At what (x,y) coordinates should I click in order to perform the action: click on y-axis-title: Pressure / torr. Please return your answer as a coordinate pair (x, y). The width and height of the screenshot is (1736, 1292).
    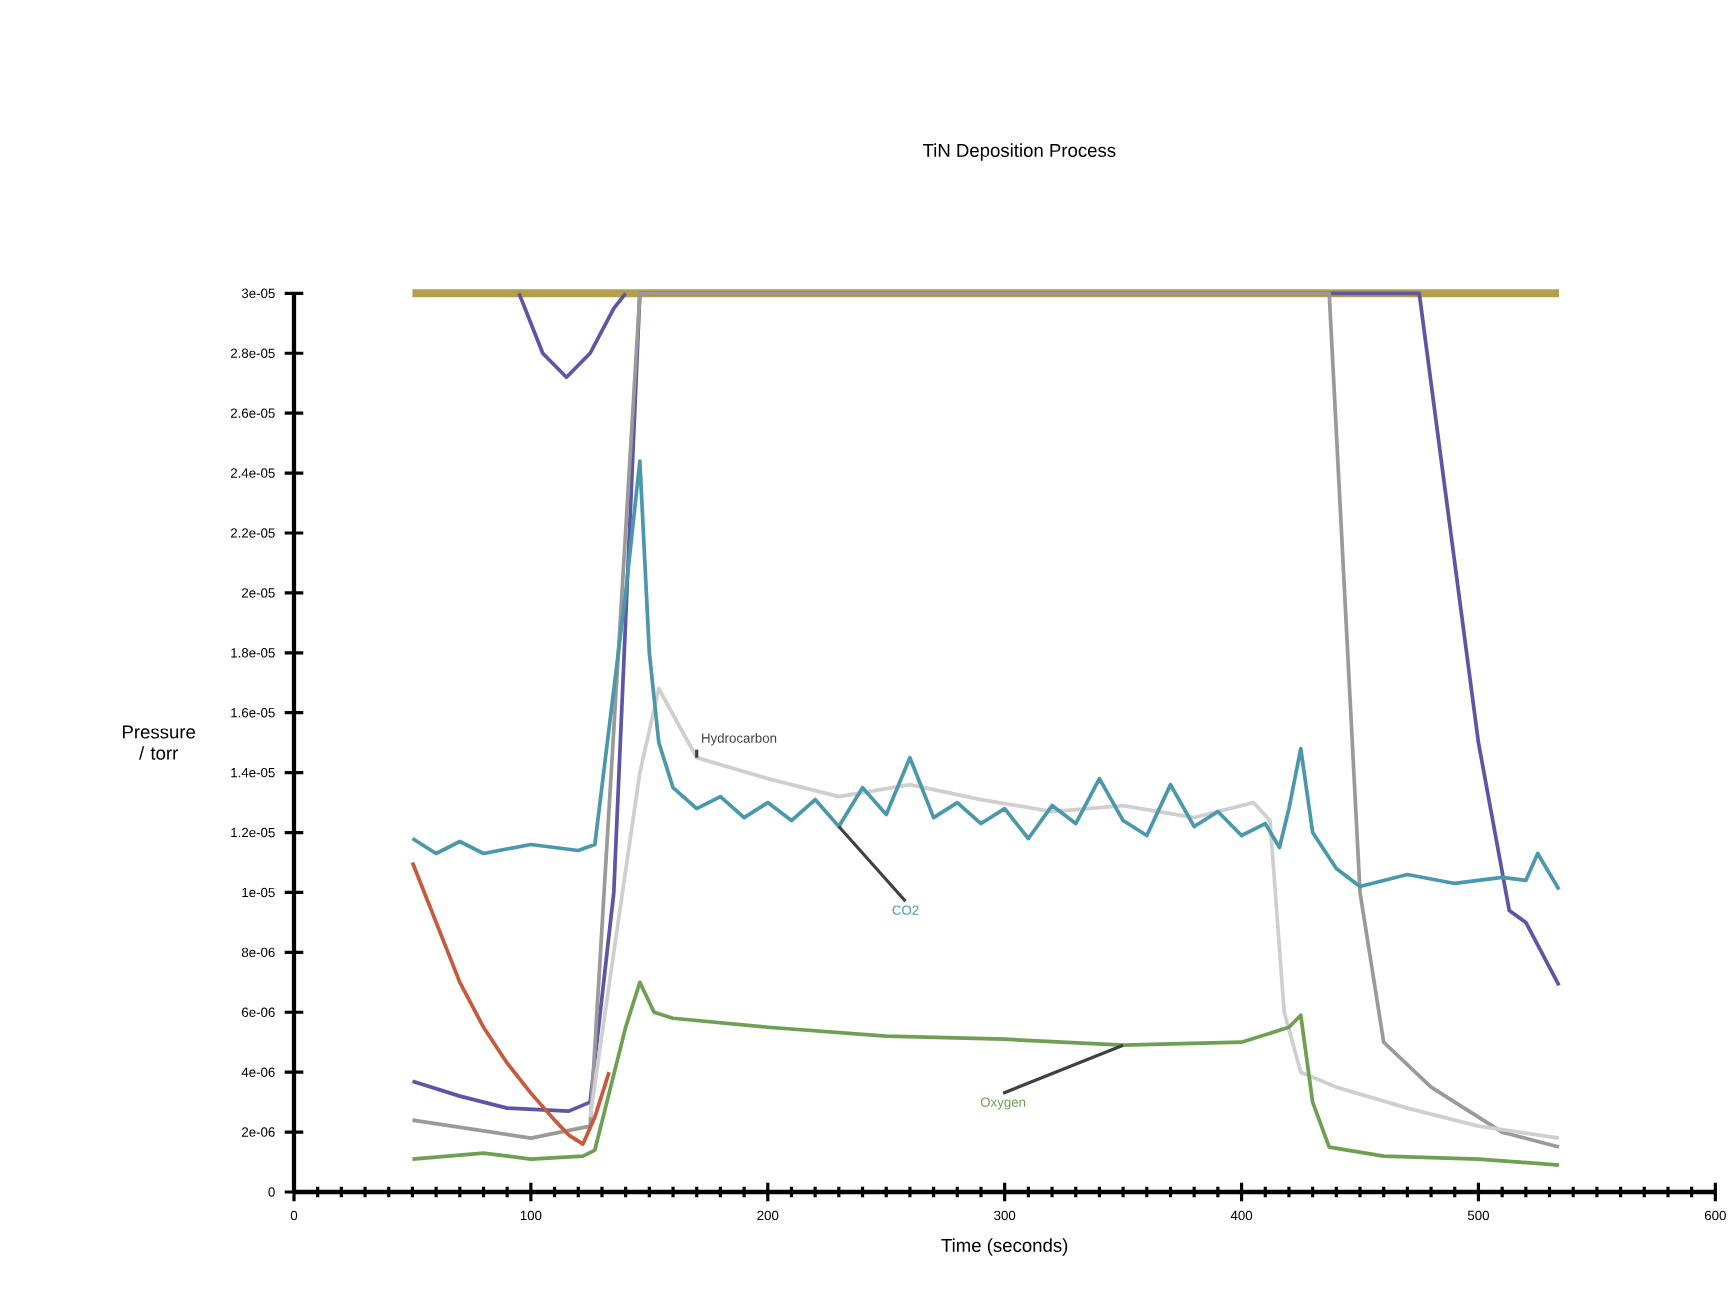
    Looking at the image, I should click on (159, 742).